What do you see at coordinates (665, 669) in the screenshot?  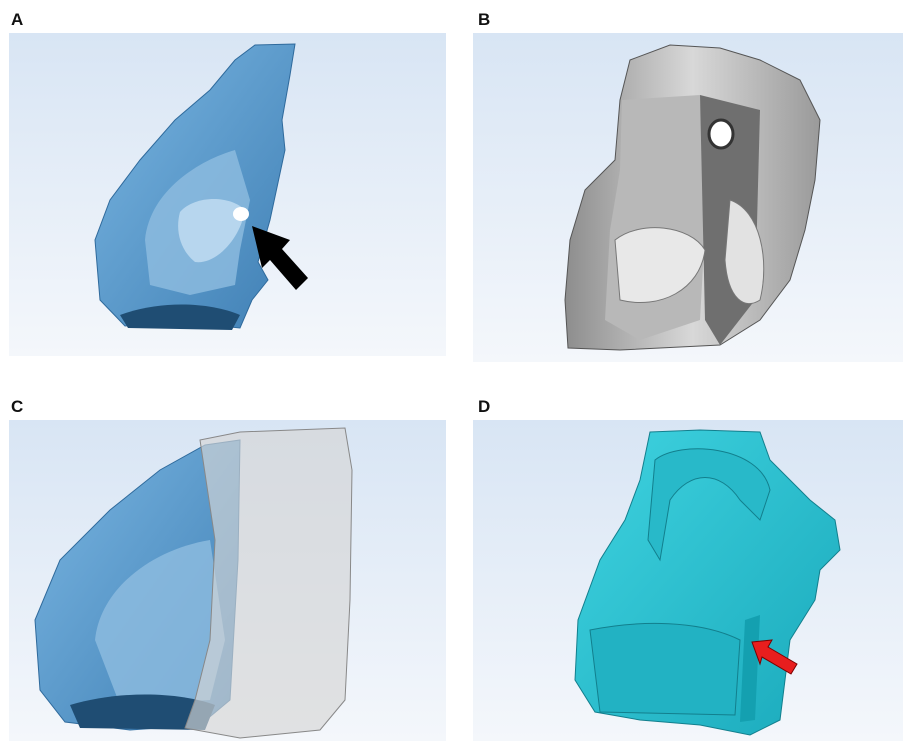 I see `ventricle` at bounding box center [665, 669].